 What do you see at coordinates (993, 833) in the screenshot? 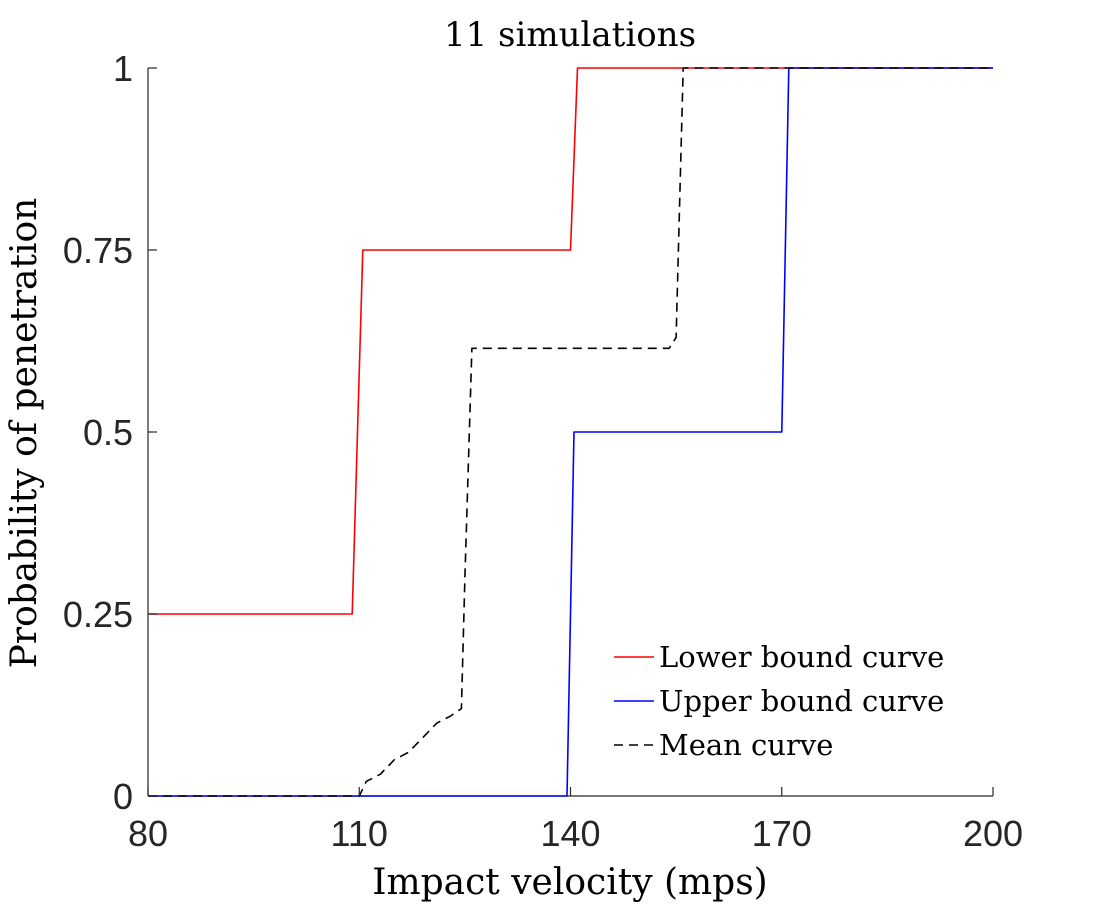
I see `x-tick-label: 200` at bounding box center [993, 833].